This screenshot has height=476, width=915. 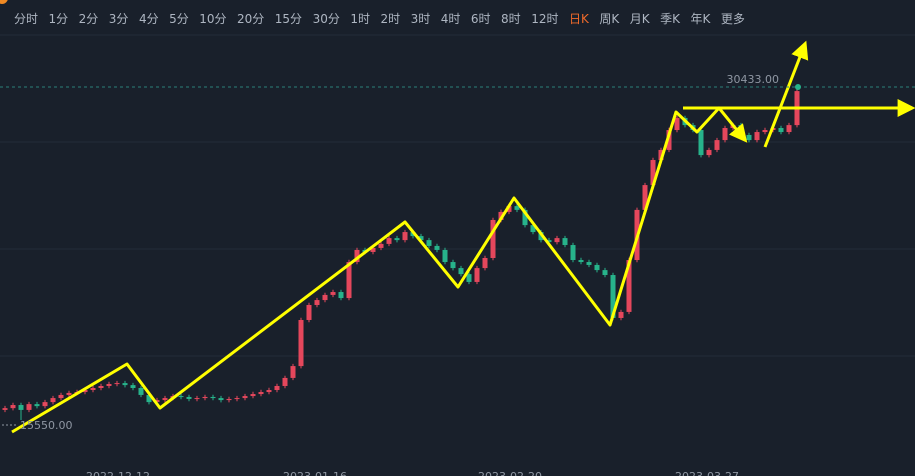 What do you see at coordinates (450, 19) in the screenshot?
I see `timeframe-tab: 4时` at bounding box center [450, 19].